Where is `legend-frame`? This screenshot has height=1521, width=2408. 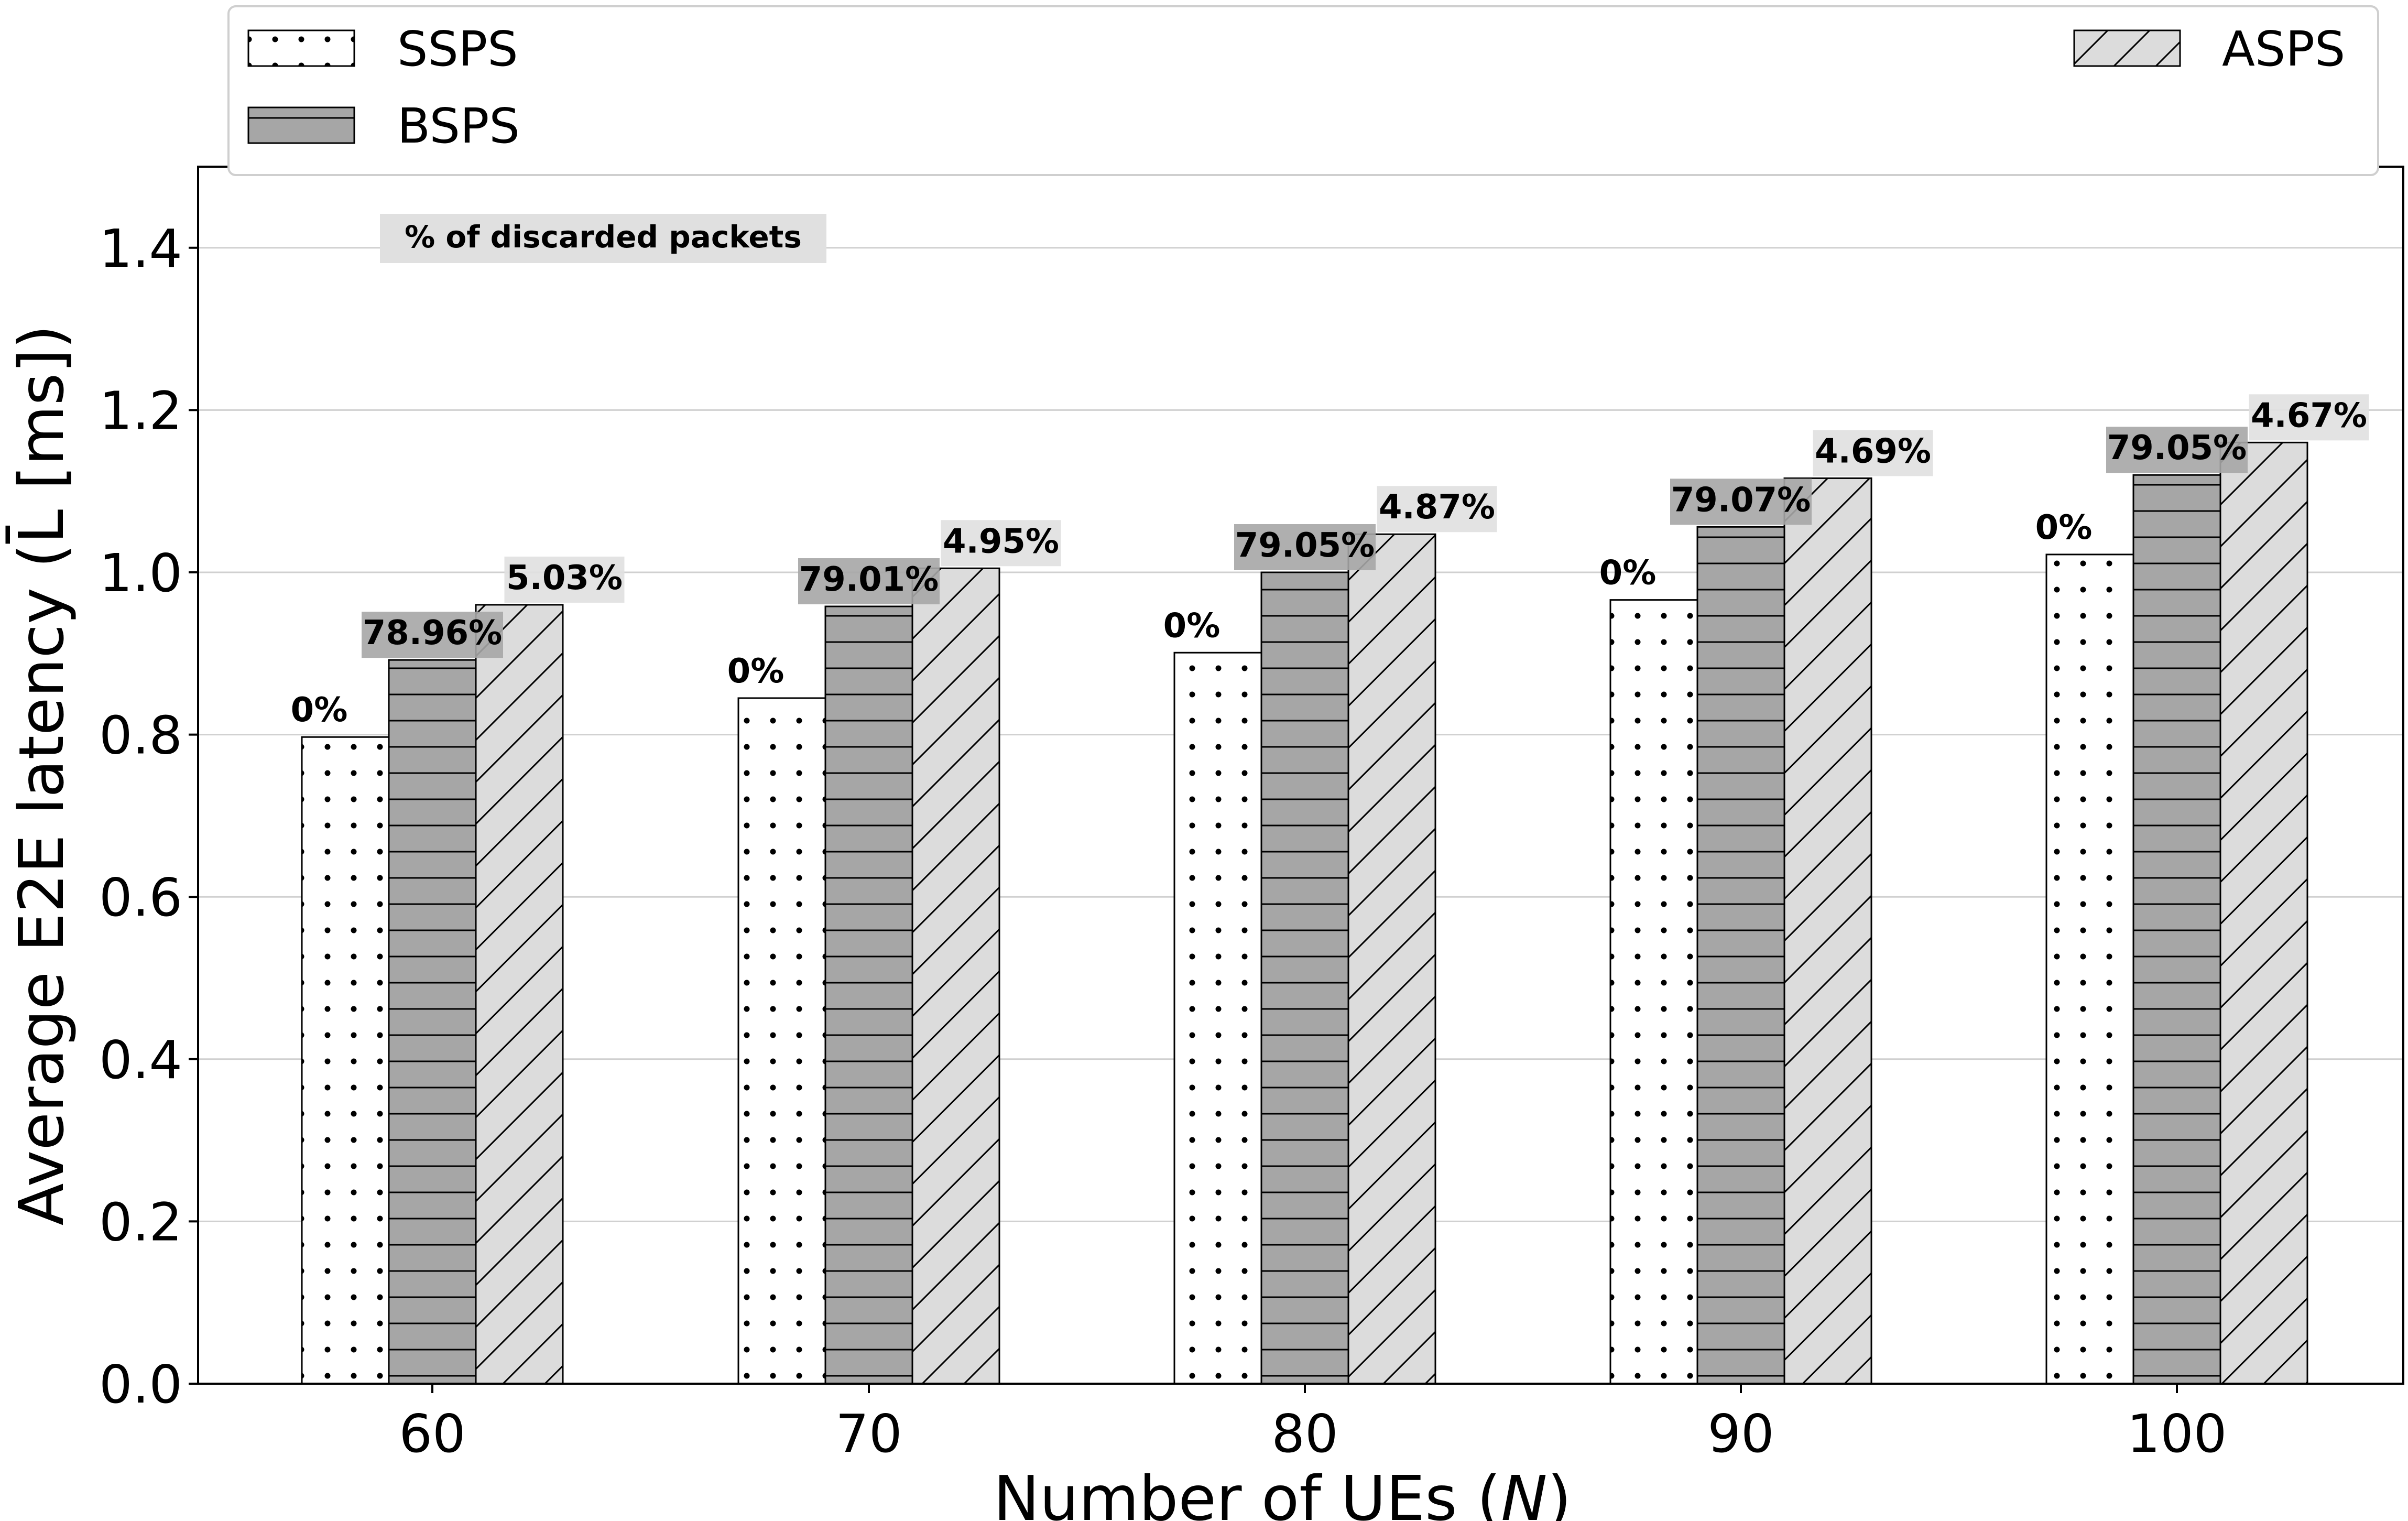 legend-frame is located at coordinates (1303, 90).